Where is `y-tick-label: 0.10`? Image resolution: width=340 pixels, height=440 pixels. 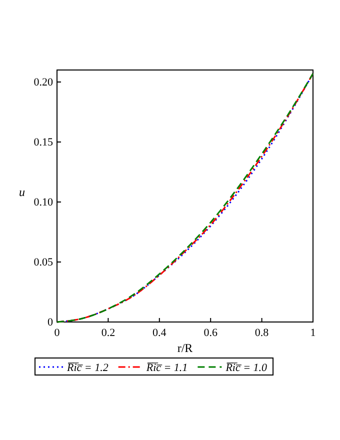
y-tick-label: 0.10 is located at coordinates (44, 202).